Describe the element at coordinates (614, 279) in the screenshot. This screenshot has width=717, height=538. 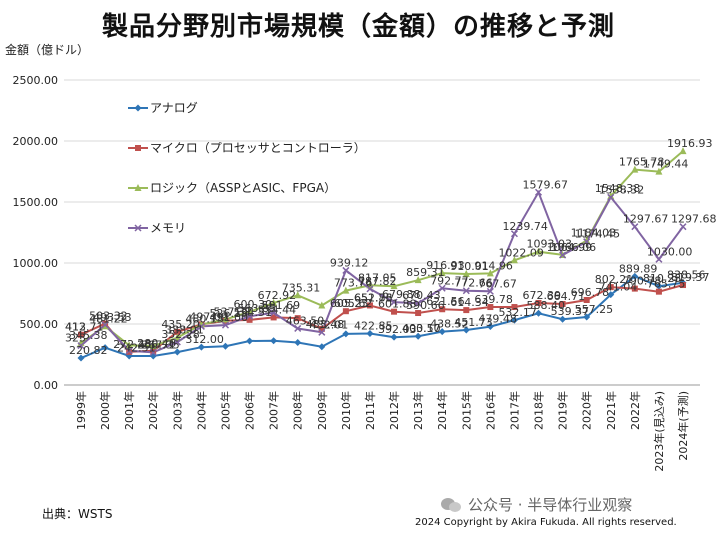
I see `data-label: 802.21` at that location.